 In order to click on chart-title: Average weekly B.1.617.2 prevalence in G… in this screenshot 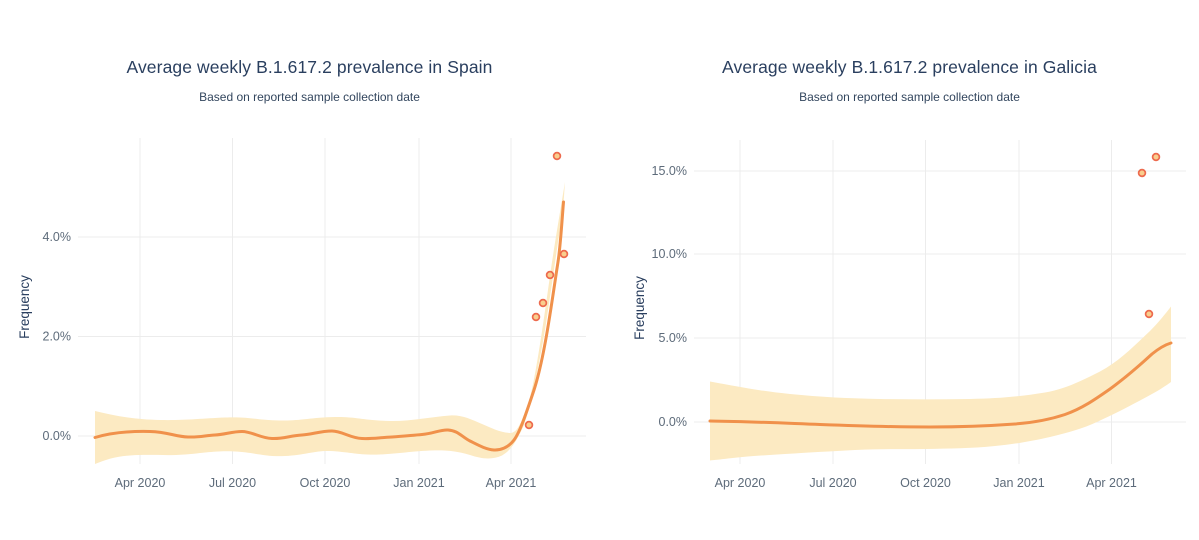, I will do `click(909, 67)`.